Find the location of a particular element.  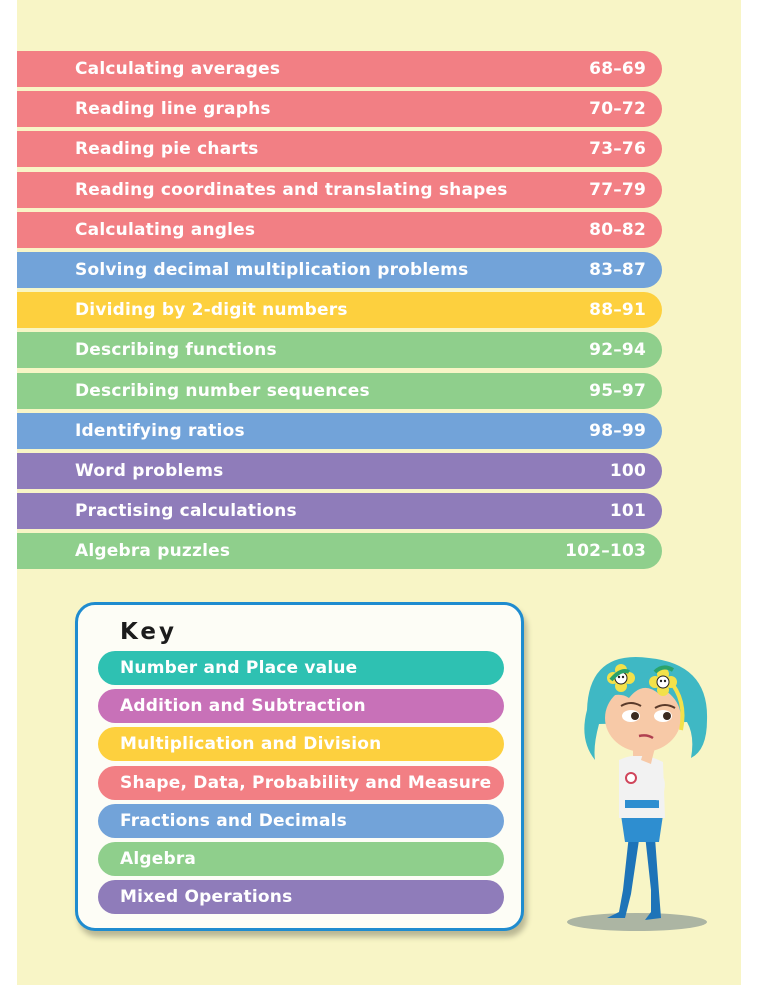

toc-title: Practising calculations is located at coordinates (186, 511).